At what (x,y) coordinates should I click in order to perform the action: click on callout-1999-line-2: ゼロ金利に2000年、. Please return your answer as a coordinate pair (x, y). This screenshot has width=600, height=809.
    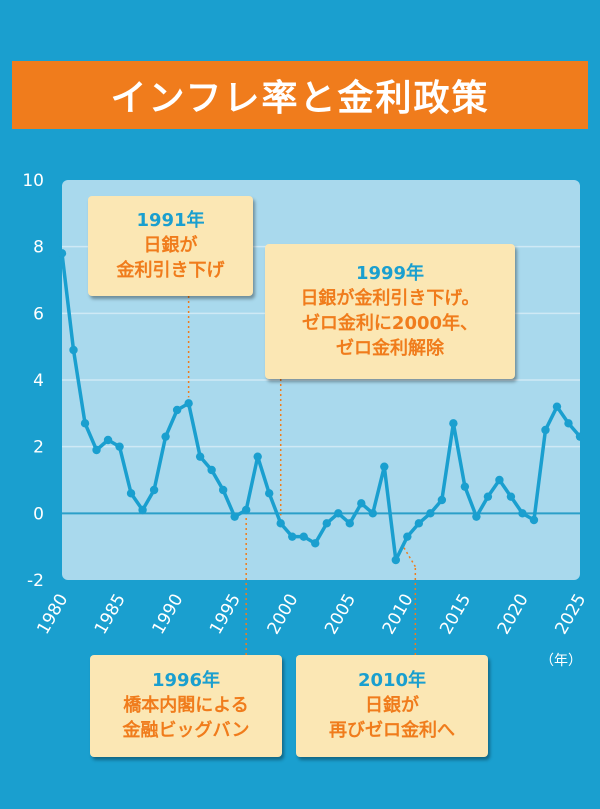
    Looking at the image, I should click on (390, 323).